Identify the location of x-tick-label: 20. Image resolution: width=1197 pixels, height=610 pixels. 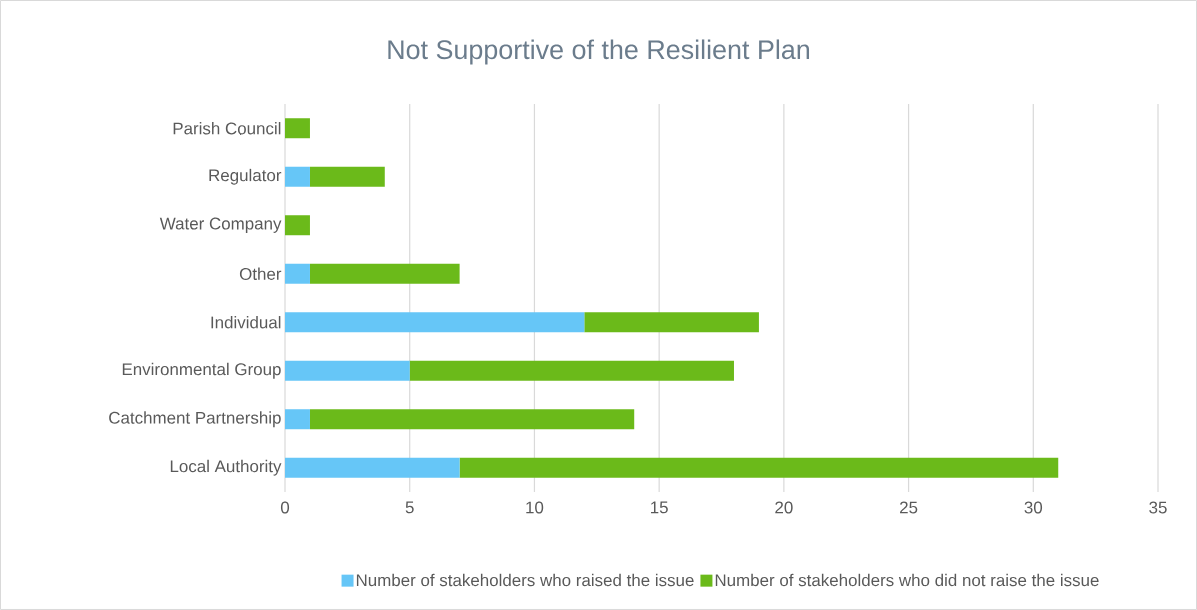
(784, 507).